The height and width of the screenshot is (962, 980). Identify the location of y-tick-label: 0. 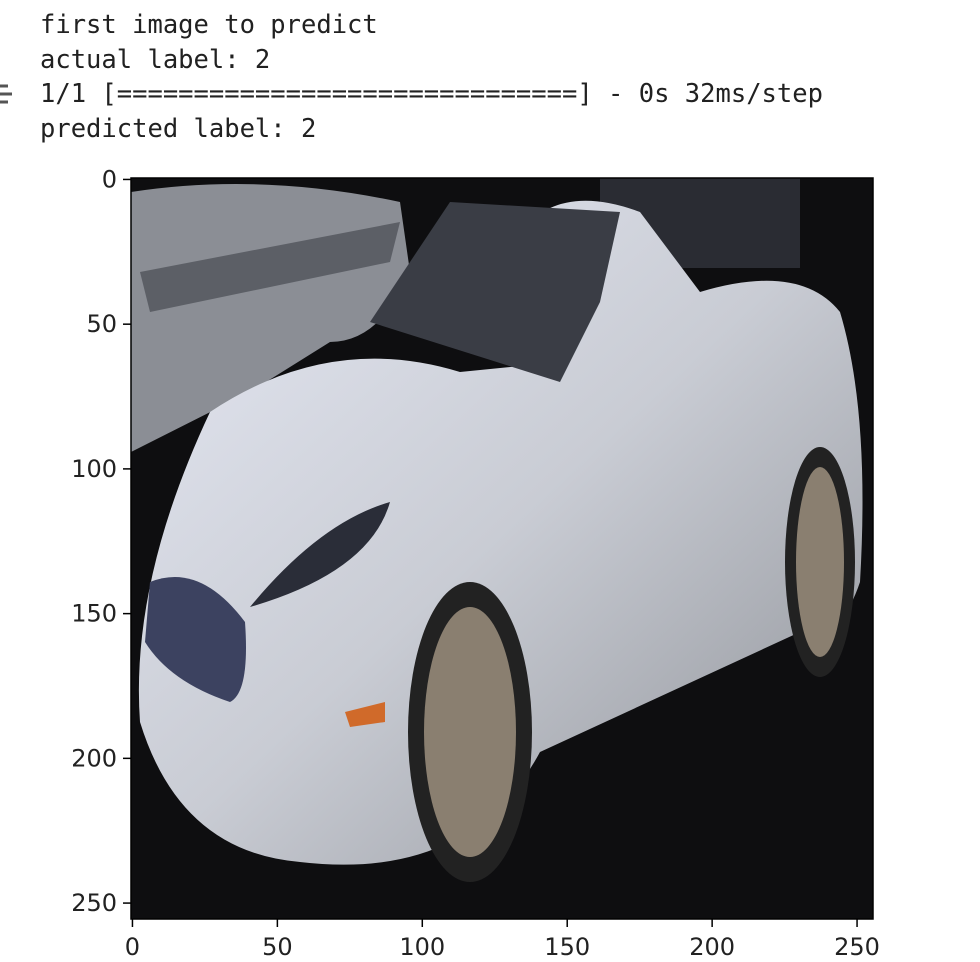
(109, 179).